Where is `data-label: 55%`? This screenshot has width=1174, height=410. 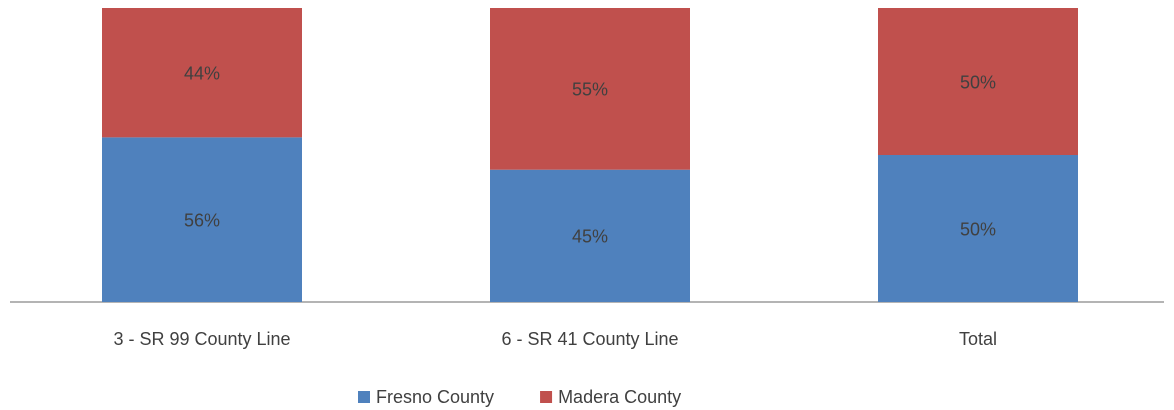
data-label: 55% is located at coordinates (590, 90).